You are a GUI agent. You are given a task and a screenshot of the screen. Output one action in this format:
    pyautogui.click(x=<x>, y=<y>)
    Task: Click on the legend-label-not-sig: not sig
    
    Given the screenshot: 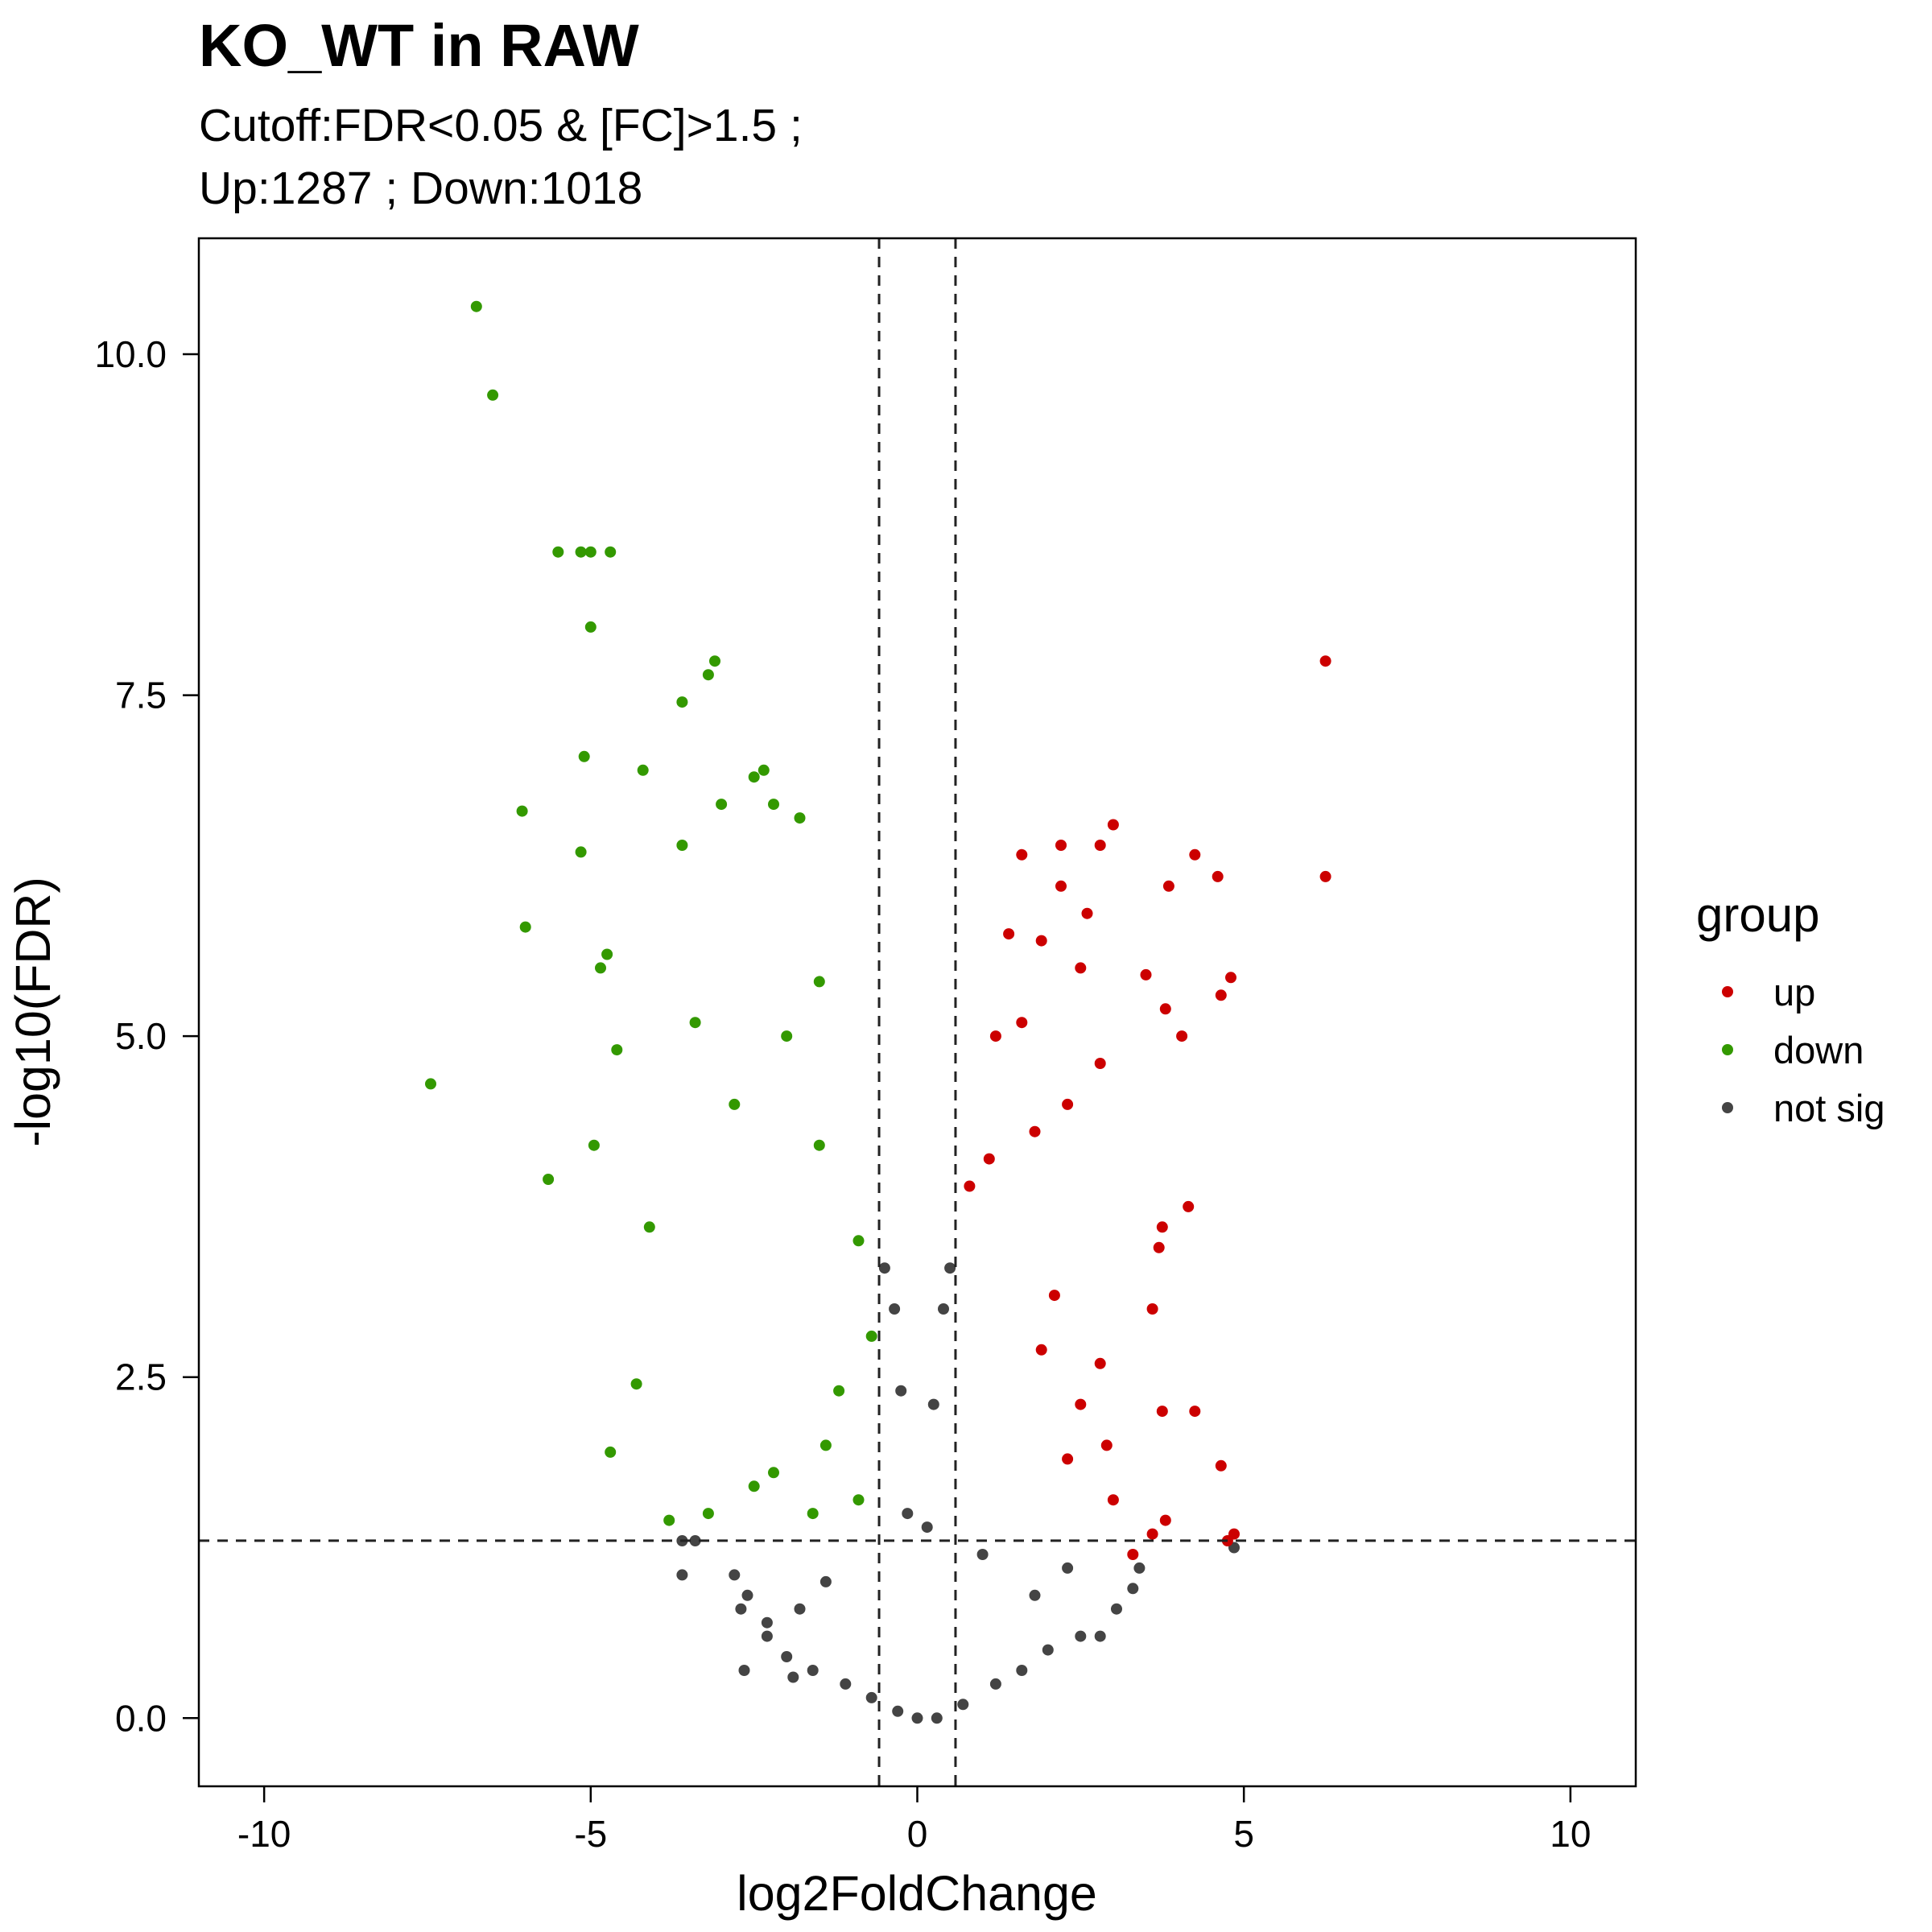 What is the action you would take?
    pyautogui.click(x=1829, y=1108)
    